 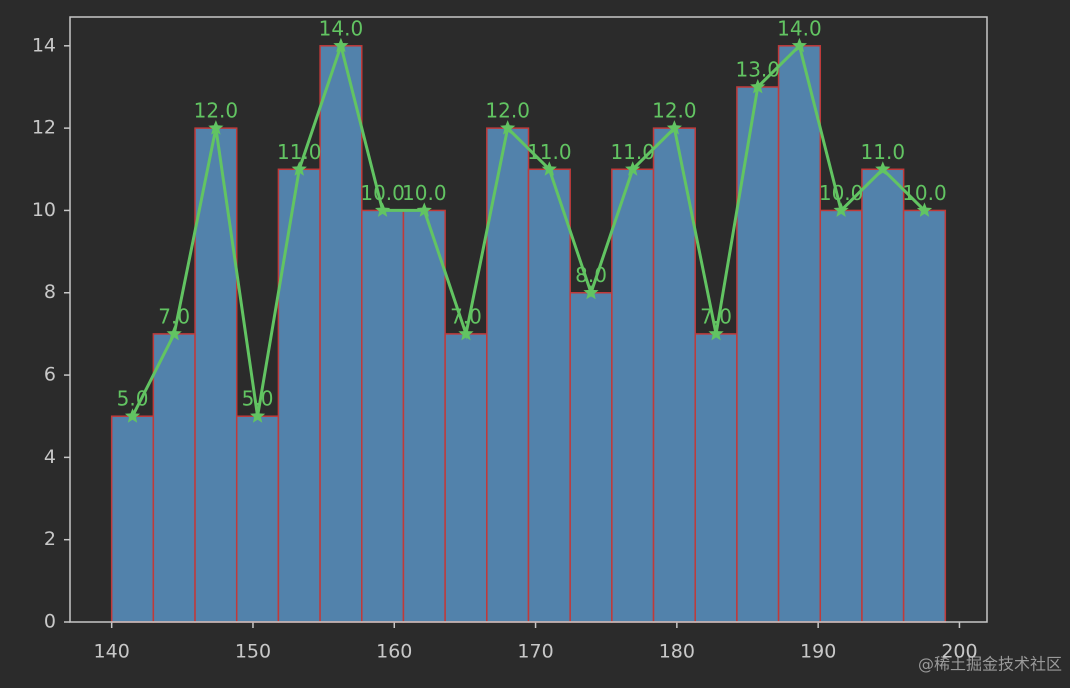 What do you see at coordinates (394, 652) in the screenshot?
I see `x-tick-label: 160` at bounding box center [394, 652].